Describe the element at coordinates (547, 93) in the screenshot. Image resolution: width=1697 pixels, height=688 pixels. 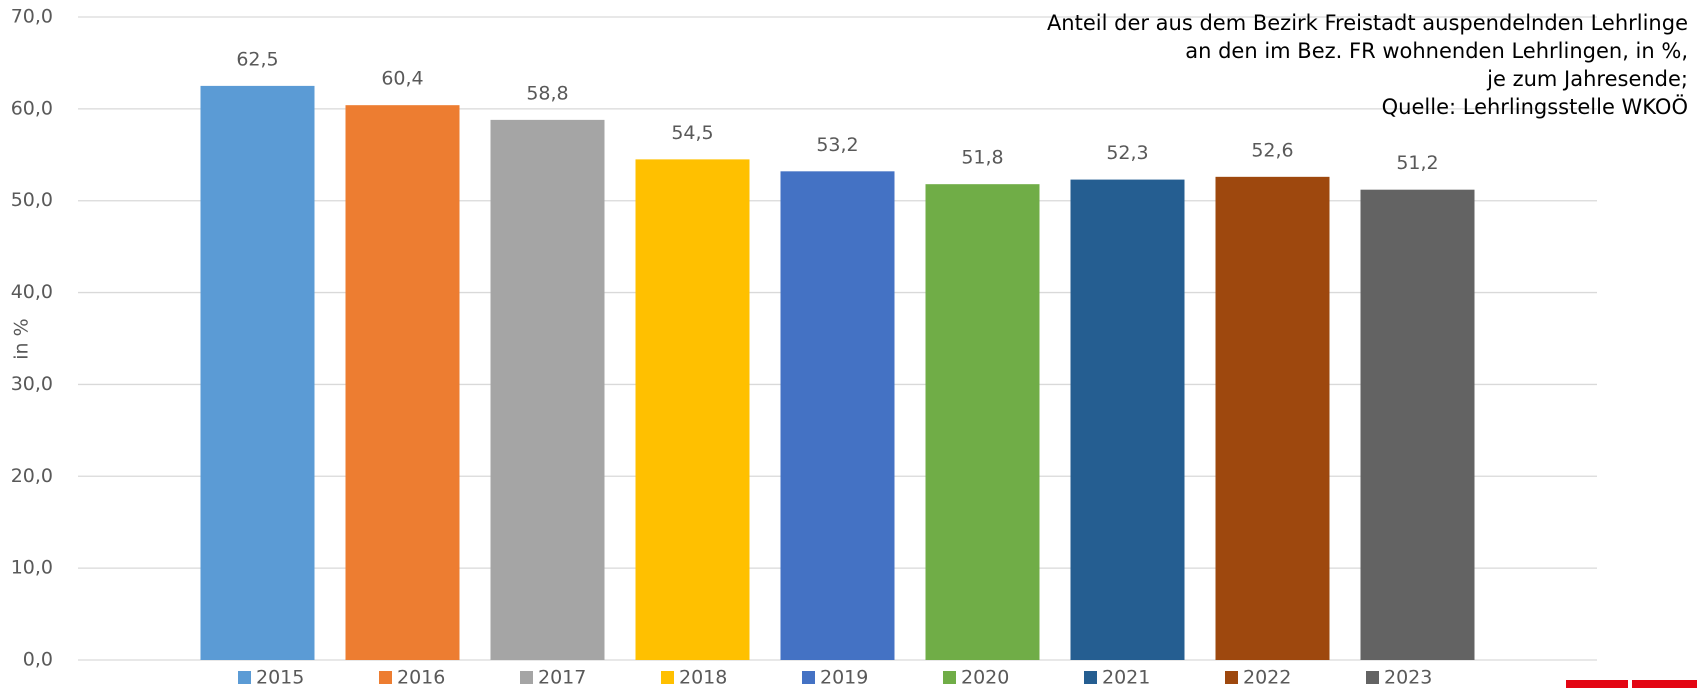
I see `value-label: 58,8` at that location.